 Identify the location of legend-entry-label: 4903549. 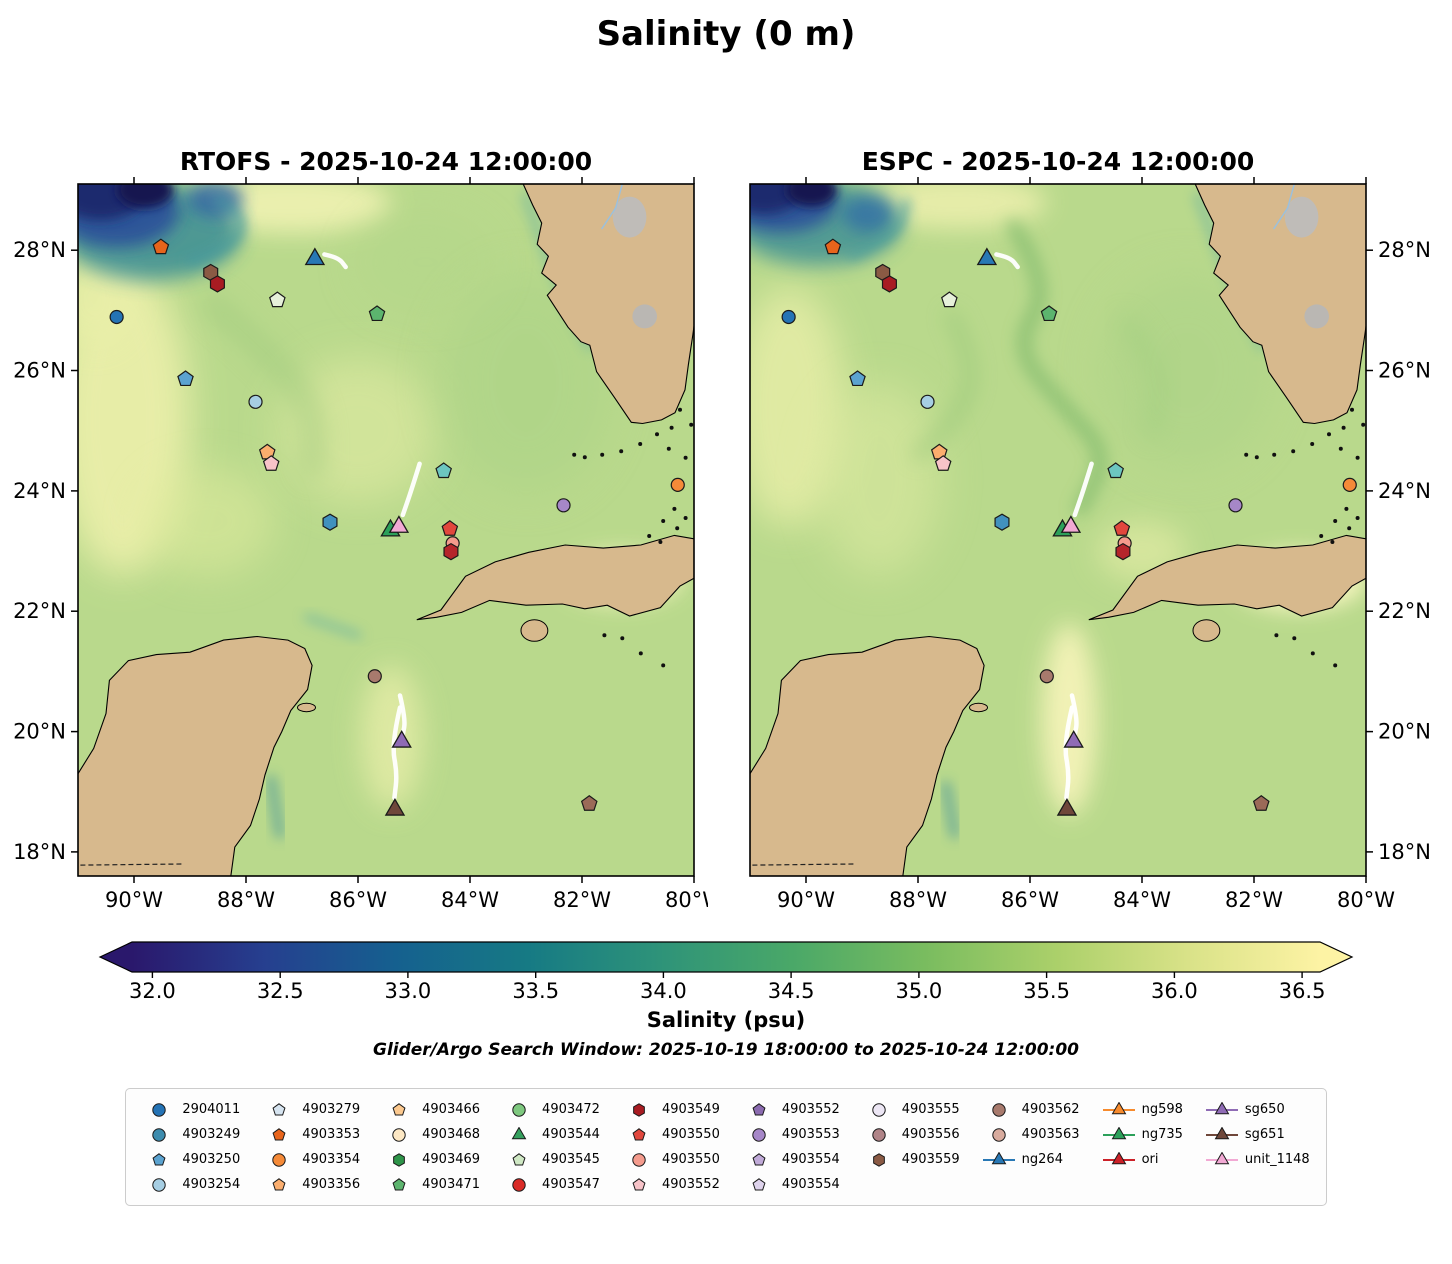
(690, 1109).